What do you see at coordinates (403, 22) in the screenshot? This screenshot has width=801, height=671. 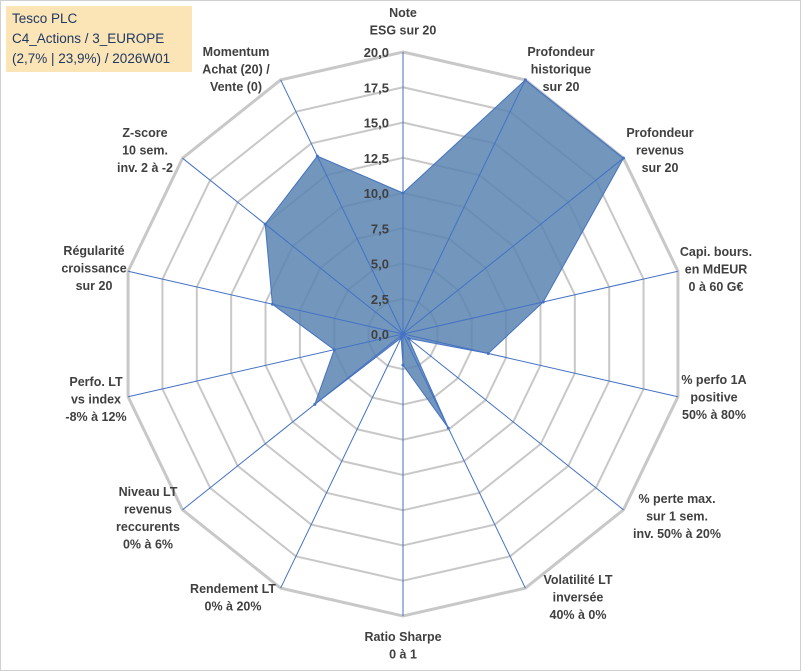 I see `axis-label-0: Note ESG sur 20` at bounding box center [403, 22].